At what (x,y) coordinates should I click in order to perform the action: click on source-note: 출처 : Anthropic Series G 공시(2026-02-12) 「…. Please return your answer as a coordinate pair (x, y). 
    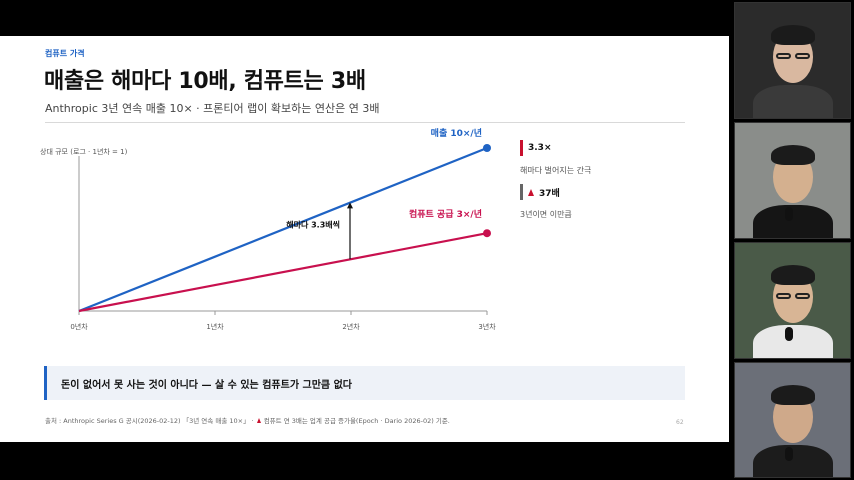
    Looking at the image, I should click on (247, 420).